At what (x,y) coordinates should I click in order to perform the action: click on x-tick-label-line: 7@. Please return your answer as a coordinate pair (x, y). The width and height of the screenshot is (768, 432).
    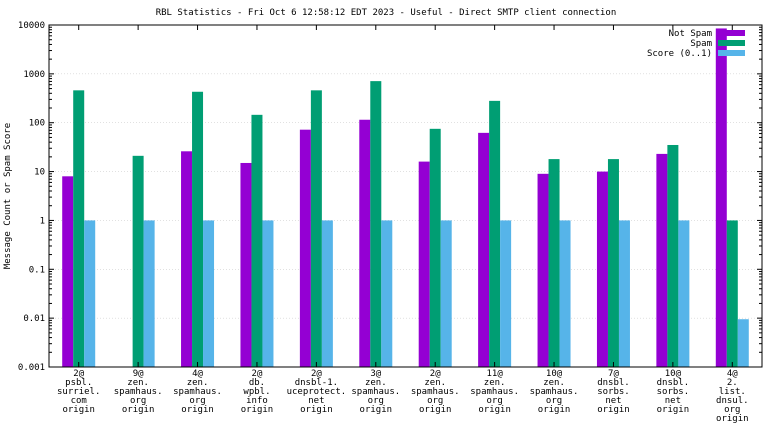
    Looking at the image, I should click on (613, 374).